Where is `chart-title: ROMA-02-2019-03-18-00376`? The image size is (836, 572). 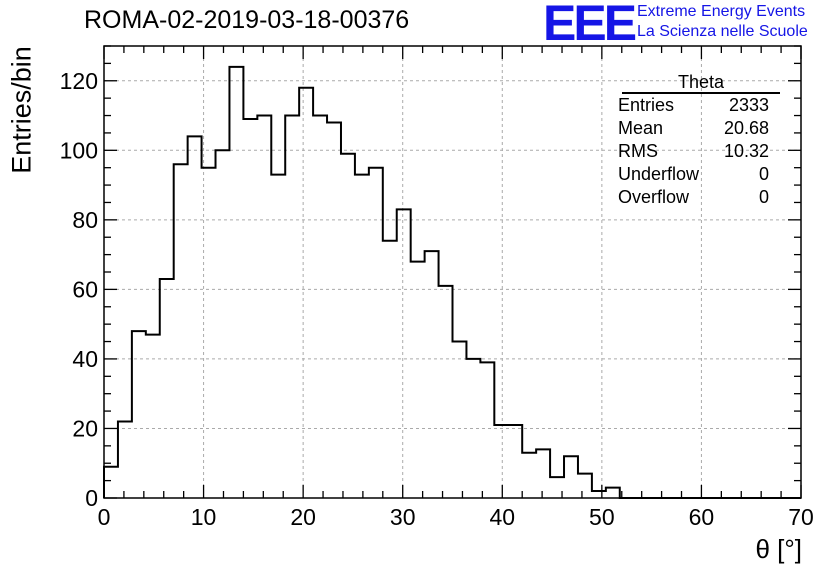
chart-title: ROMA-02-2019-03-18-00376 is located at coordinates (247, 20).